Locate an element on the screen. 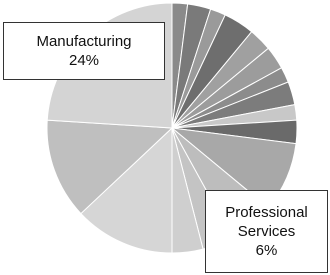 Image resolution: width=330 pixels, height=275 pixels. slice-value-label: 24% is located at coordinates (84, 60).